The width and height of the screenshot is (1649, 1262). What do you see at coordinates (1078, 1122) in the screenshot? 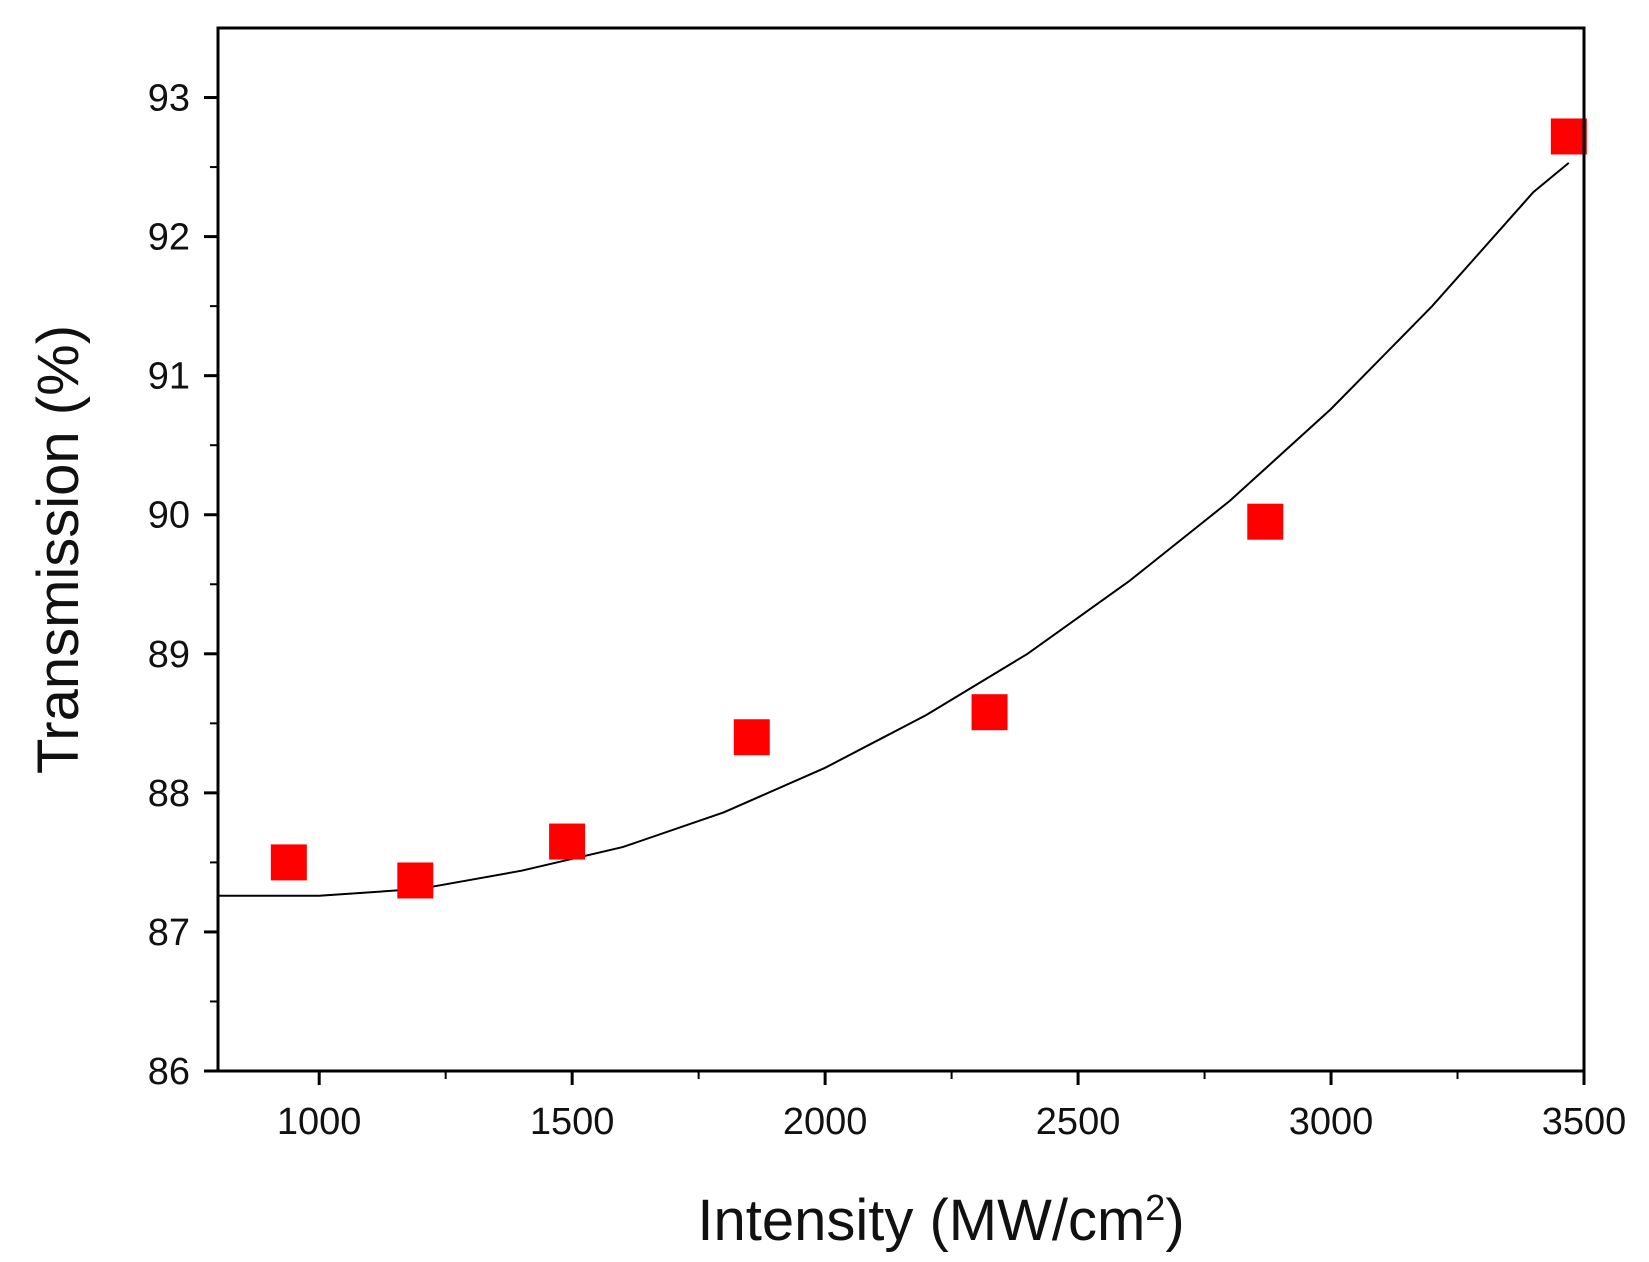
I see `x-tick-label: 2500` at bounding box center [1078, 1122].